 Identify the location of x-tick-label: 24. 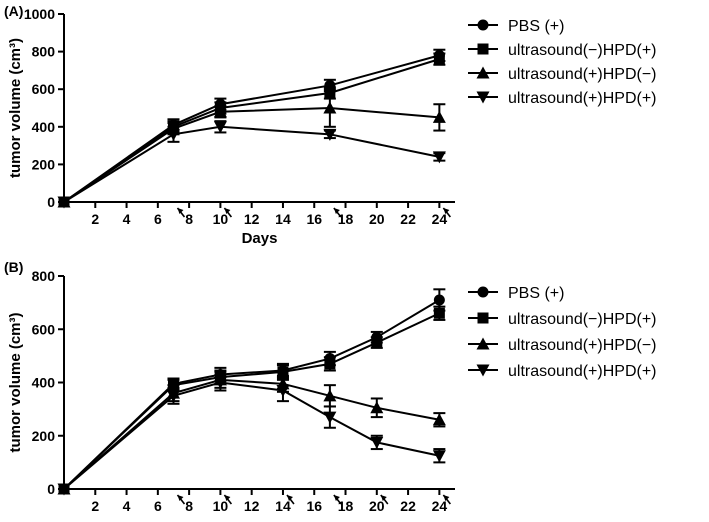
(440, 506).